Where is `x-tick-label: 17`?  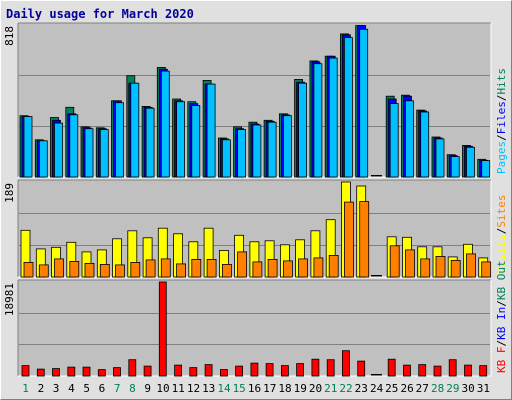 x-tick-label: 17 is located at coordinates (269, 388).